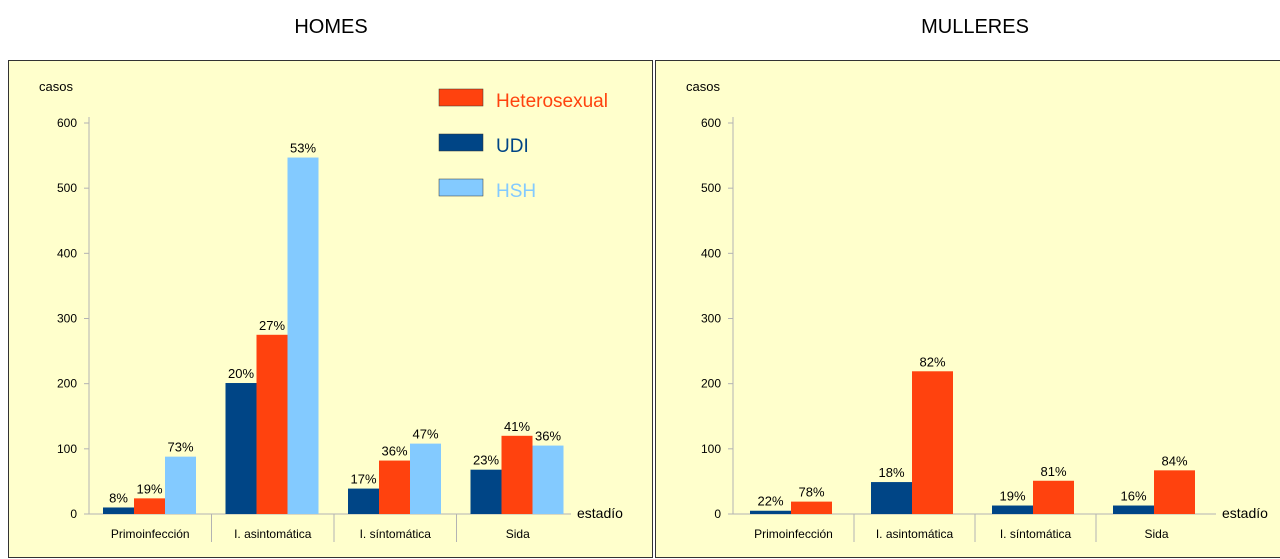  I want to click on chart-title-mulleres: MULLERES, so click(975, 27).